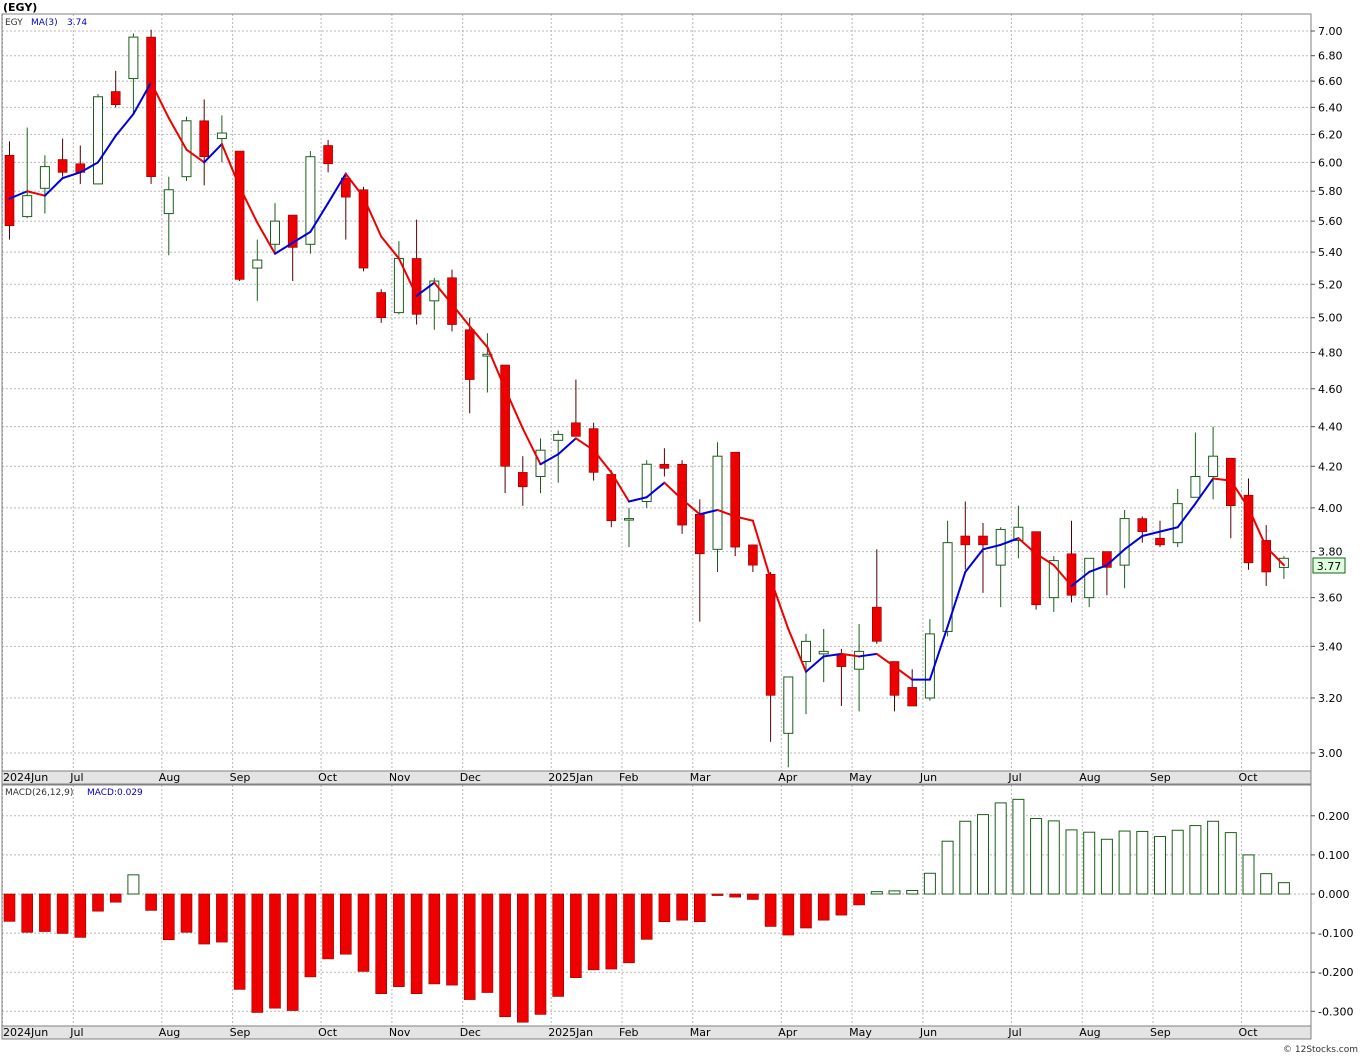 Image resolution: width=1360 pixels, height=1060 pixels. Describe the element at coordinates (1330, 353) in the screenshot. I see `price-tick-label: 4.80` at that location.